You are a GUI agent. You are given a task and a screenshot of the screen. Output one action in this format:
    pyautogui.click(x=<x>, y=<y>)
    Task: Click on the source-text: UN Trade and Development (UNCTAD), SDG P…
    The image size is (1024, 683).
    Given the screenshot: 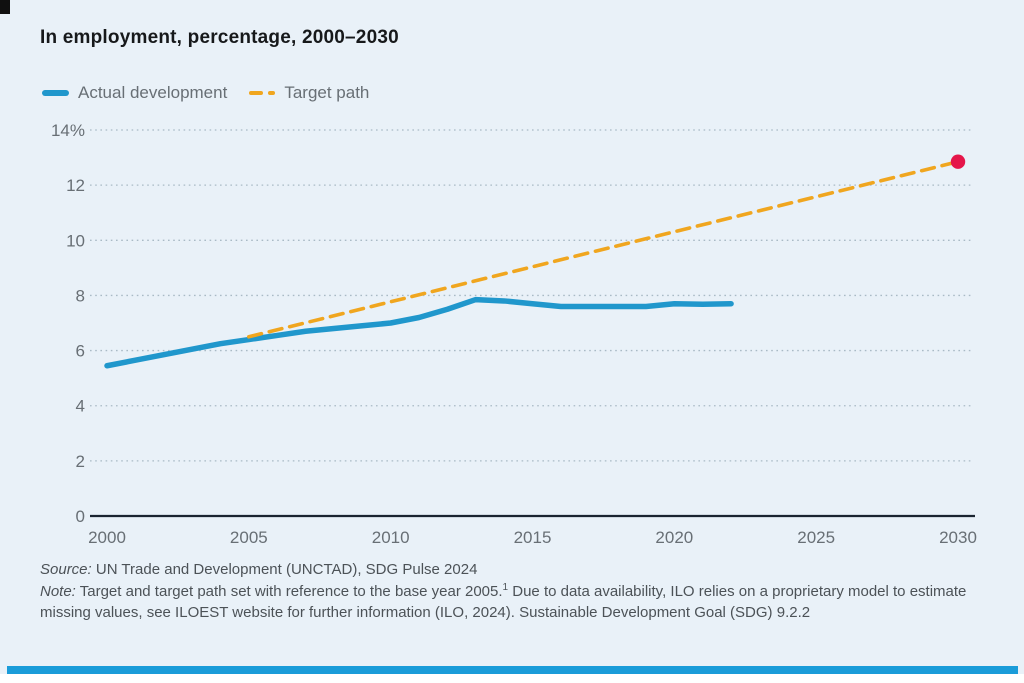 What is the action you would take?
    pyautogui.click(x=284, y=569)
    